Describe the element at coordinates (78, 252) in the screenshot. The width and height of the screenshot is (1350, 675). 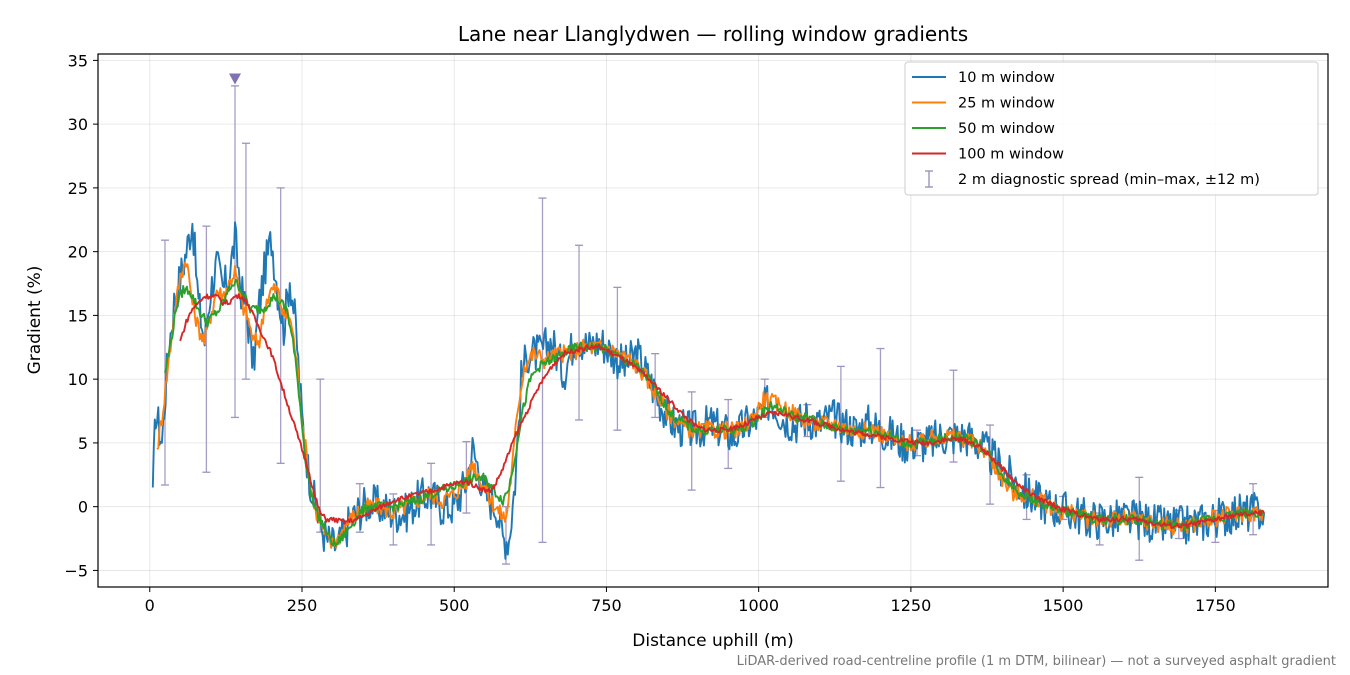
I see `y-tick-label: 20` at that location.